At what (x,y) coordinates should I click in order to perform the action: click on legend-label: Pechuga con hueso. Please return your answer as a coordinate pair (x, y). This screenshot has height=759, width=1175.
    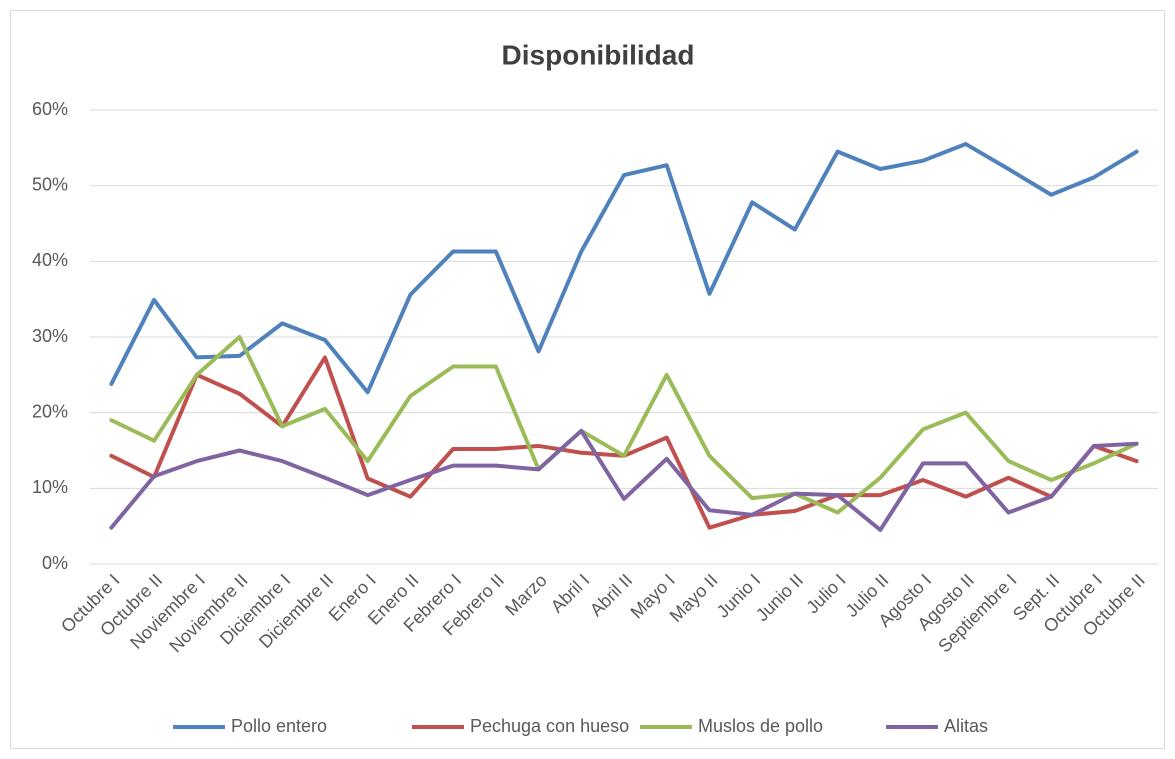
    Looking at the image, I should click on (549, 726).